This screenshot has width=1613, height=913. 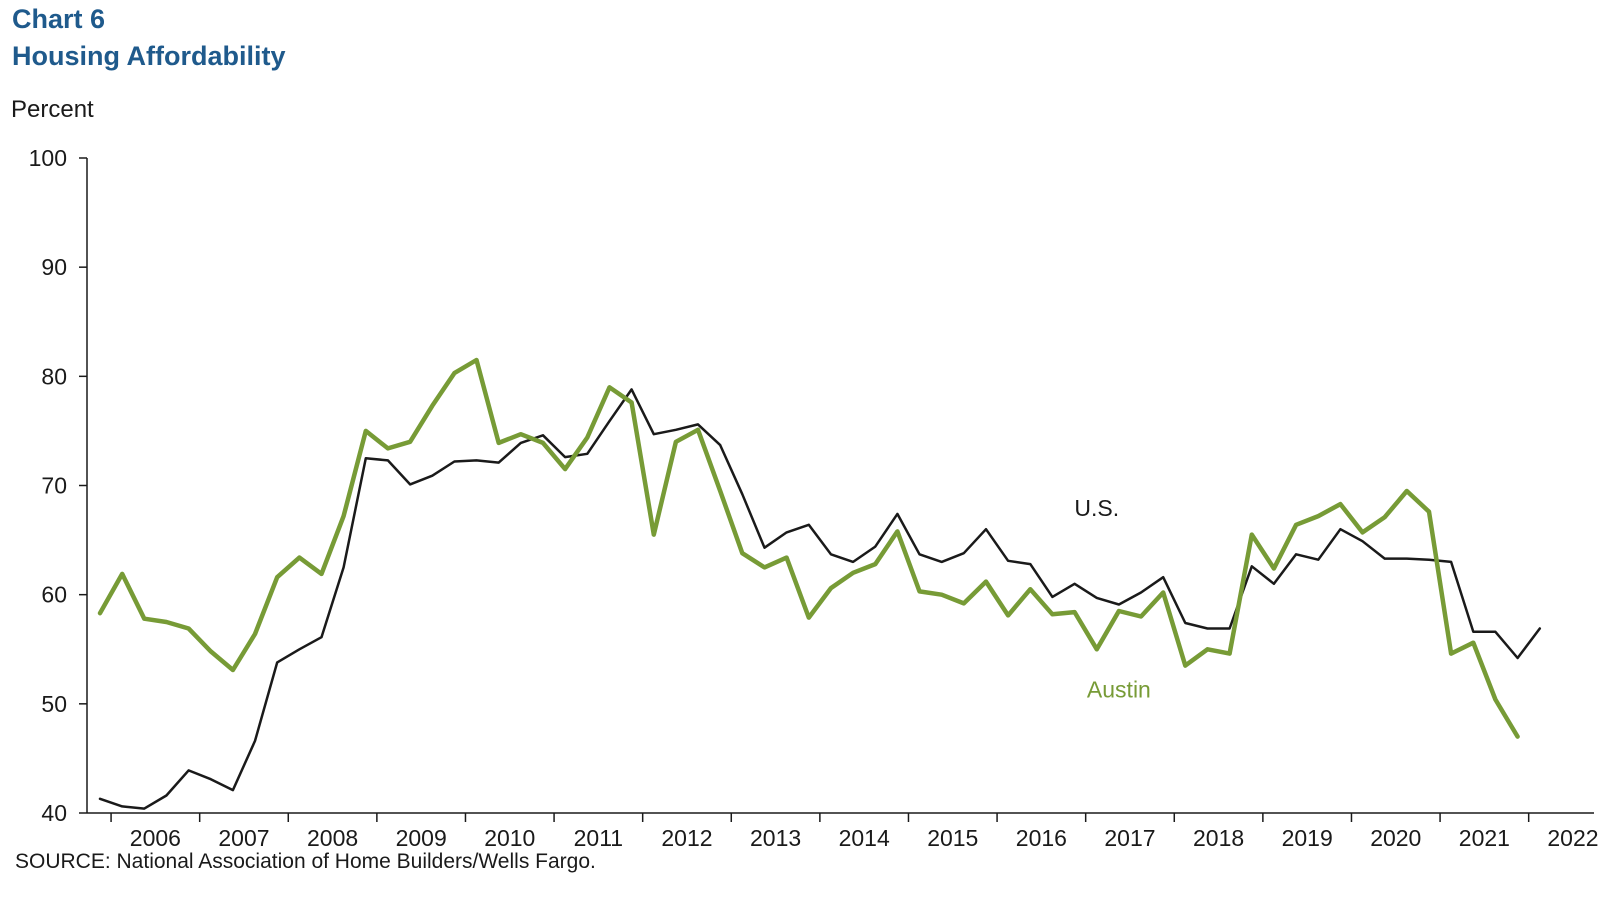 I want to click on x-tick-label: 2022, so click(x=1572, y=838).